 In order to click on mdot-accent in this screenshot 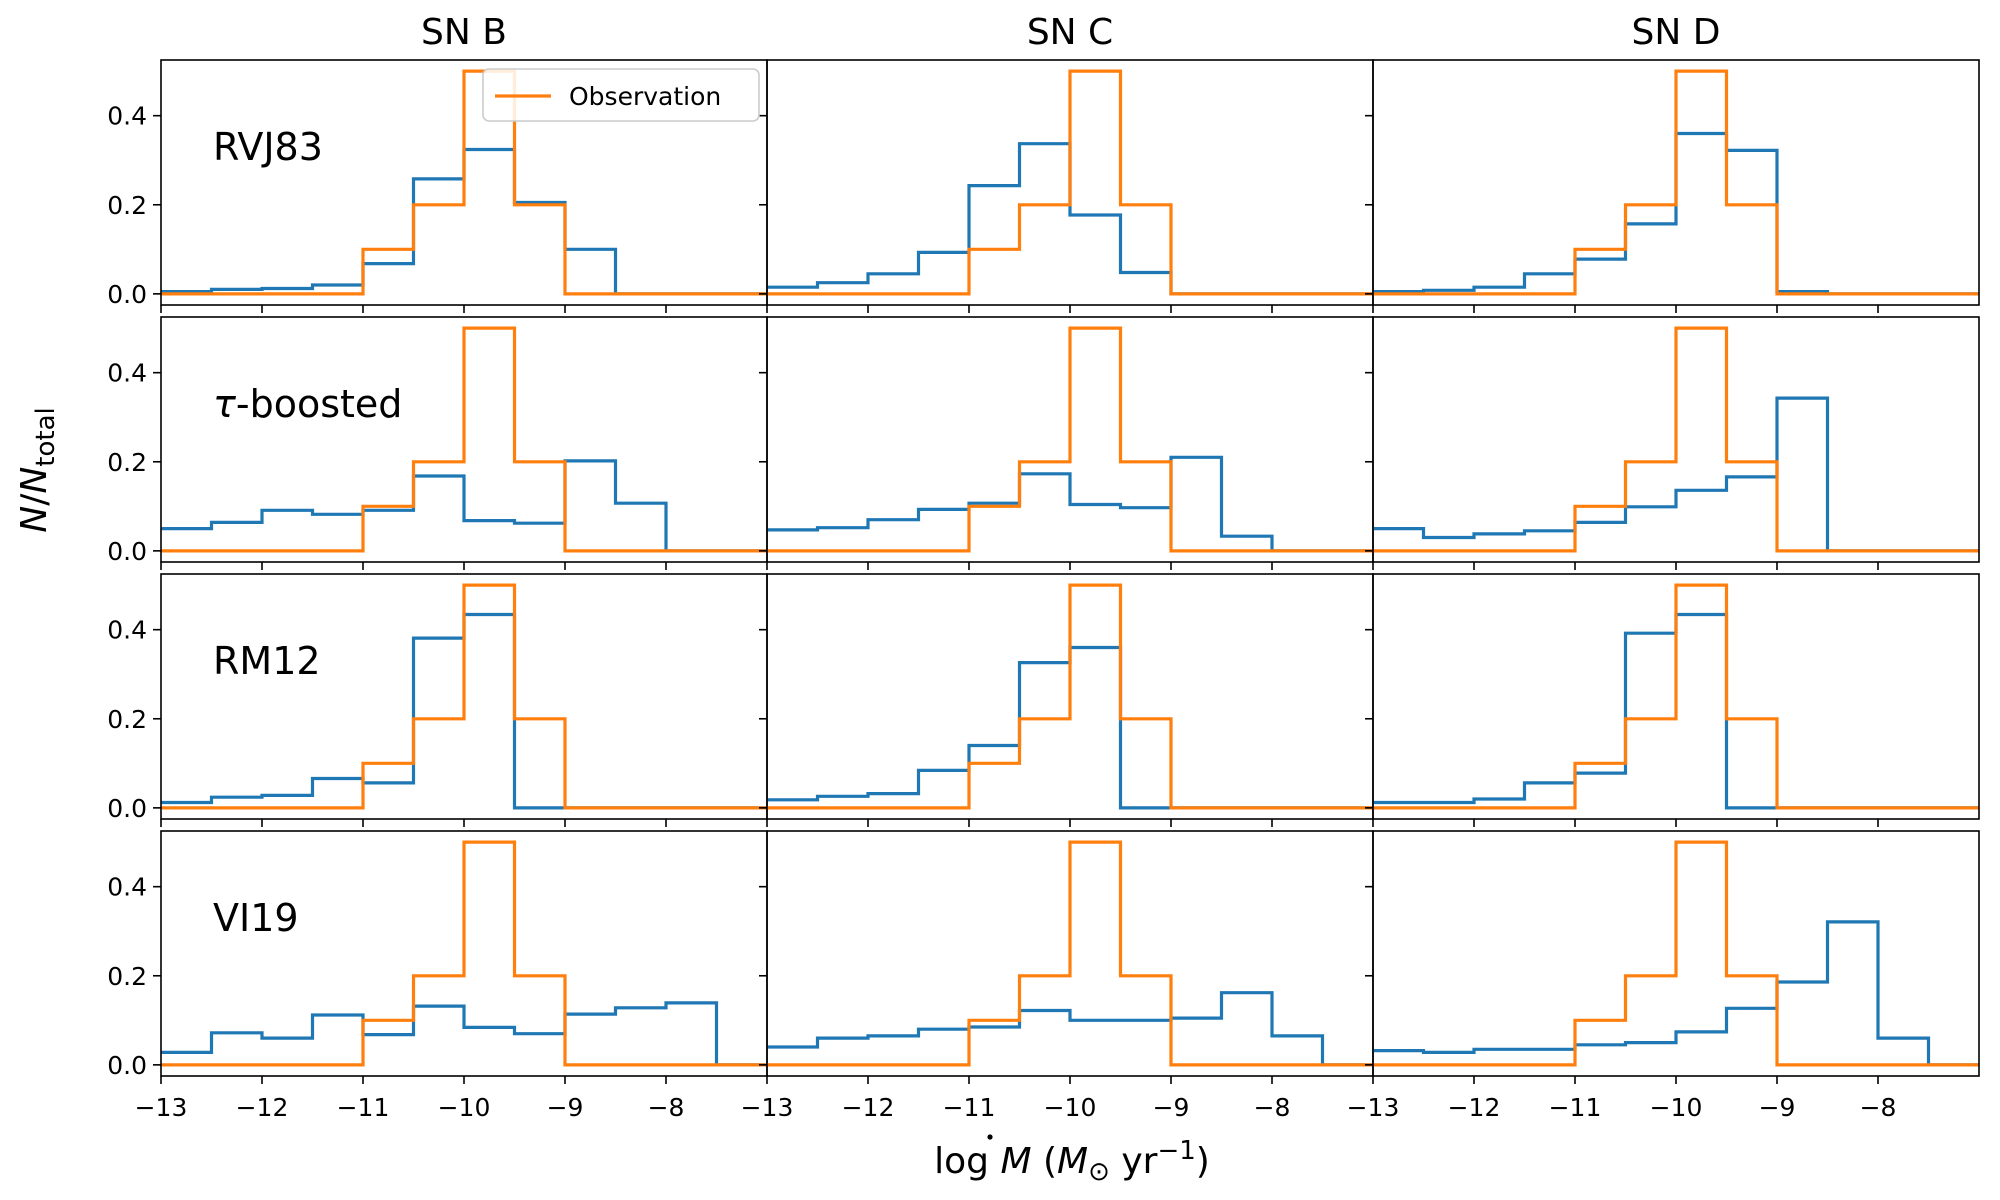, I will do `click(990, 1137)`.